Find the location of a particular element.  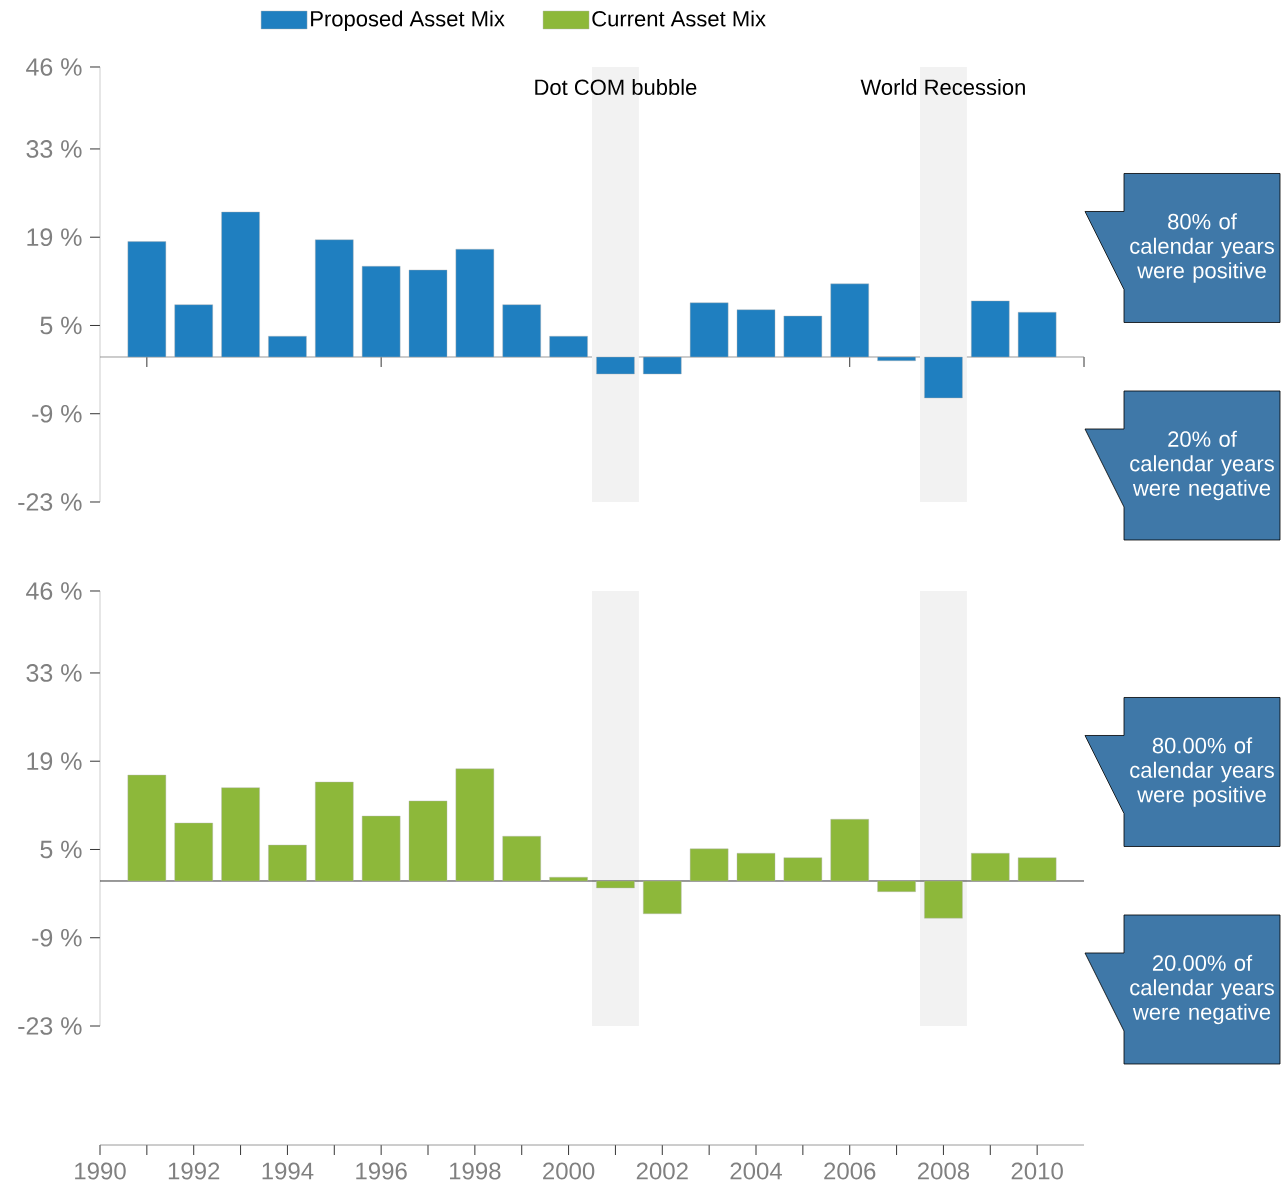

text: 20.00% of calendar years were negative is located at coordinates (1202, 989).